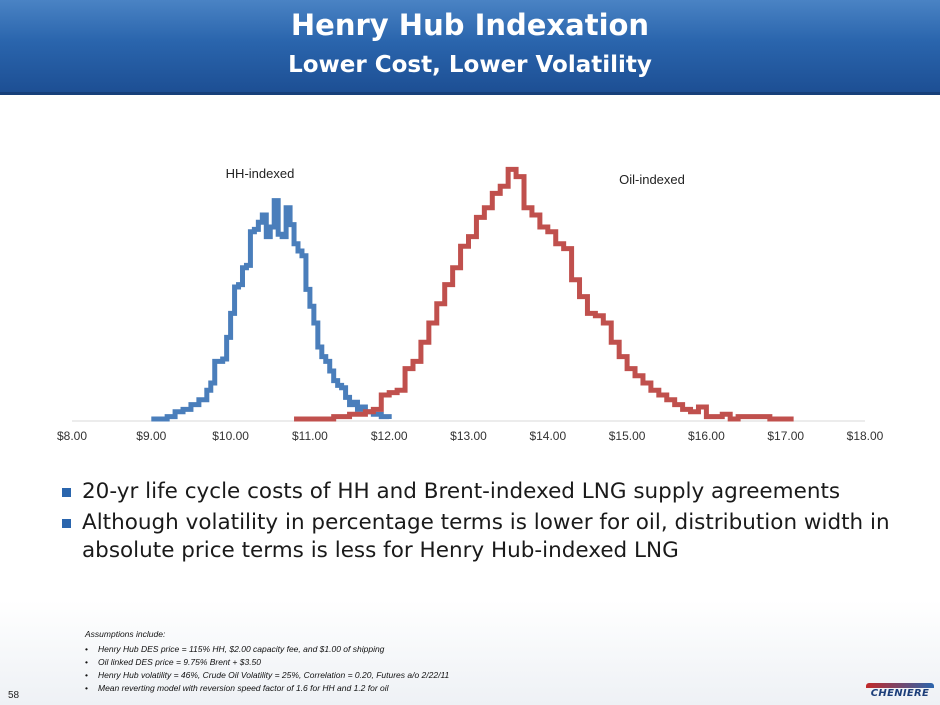  I want to click on x-tick-label: $13.00, so click(468, 436).